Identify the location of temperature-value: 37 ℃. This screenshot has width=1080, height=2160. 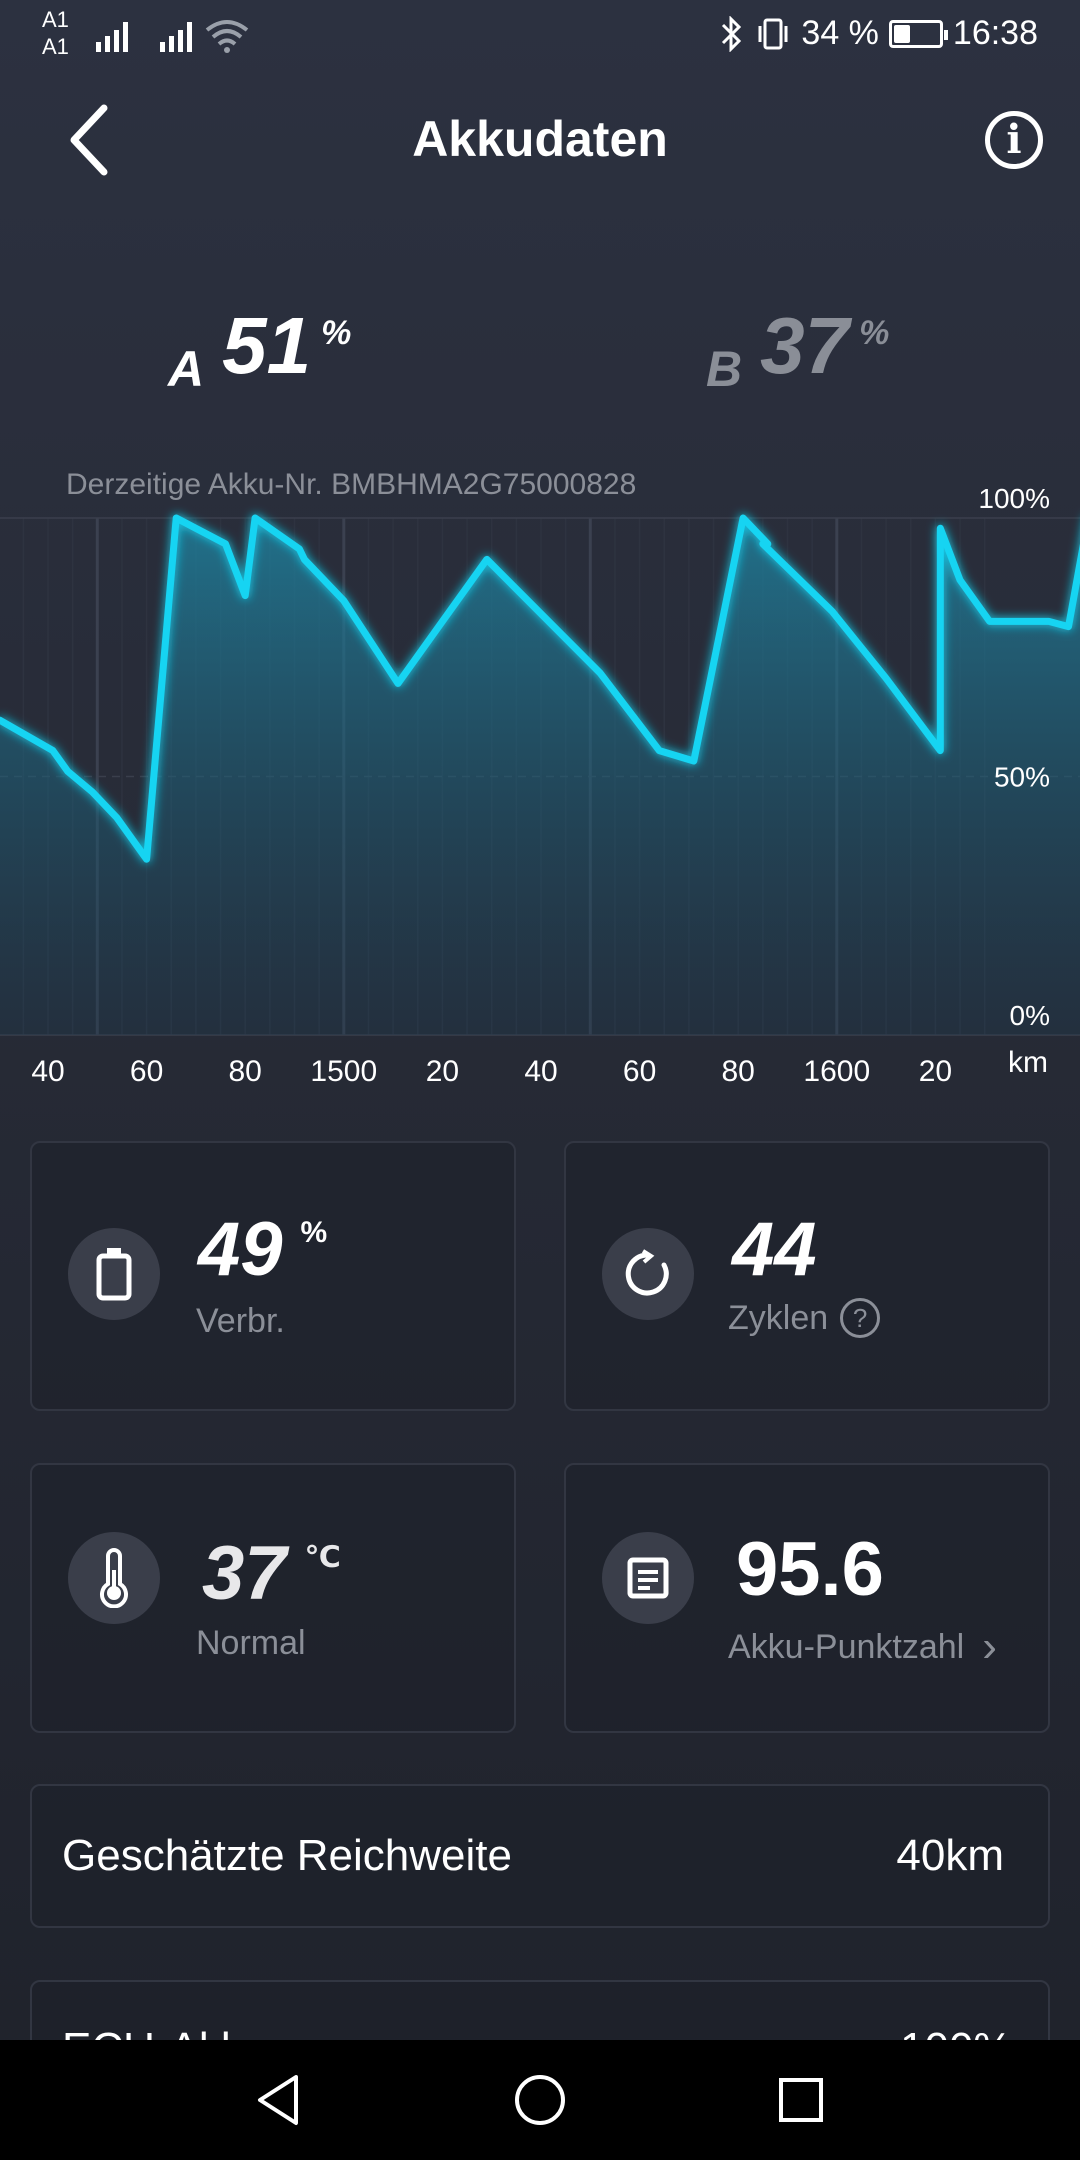
(271, 1573).